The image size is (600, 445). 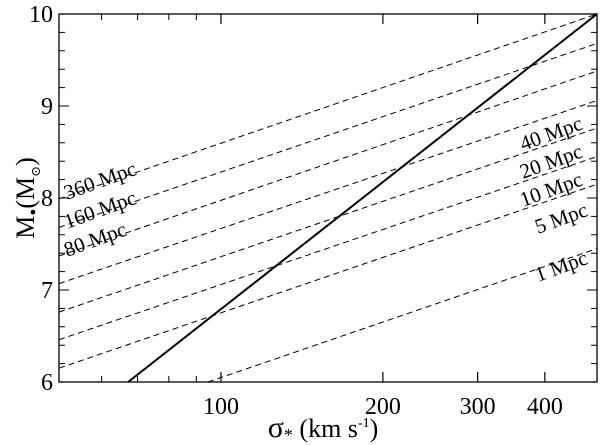 I want to click on y-tick-label: 7, so click(x=47, y=291).